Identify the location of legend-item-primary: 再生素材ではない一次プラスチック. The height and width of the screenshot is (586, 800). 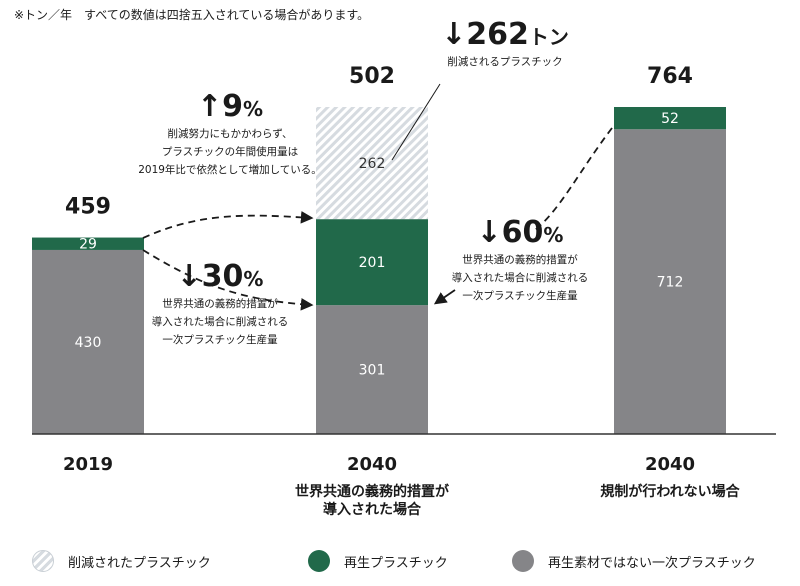
(634, 561).